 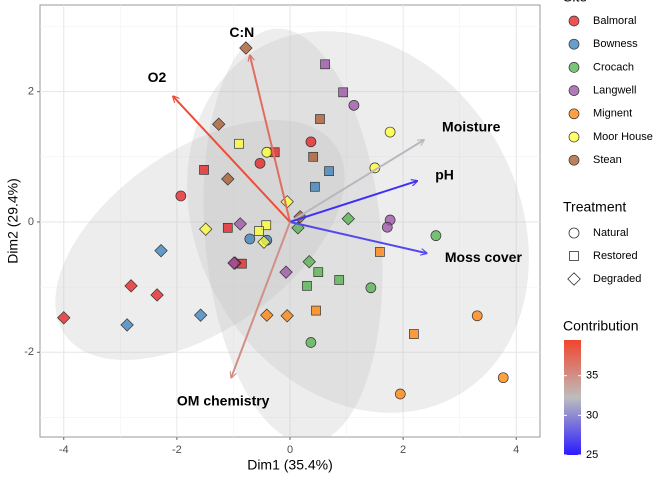 I want to click on legend-title: Treatment, so click(x=594, y=207).